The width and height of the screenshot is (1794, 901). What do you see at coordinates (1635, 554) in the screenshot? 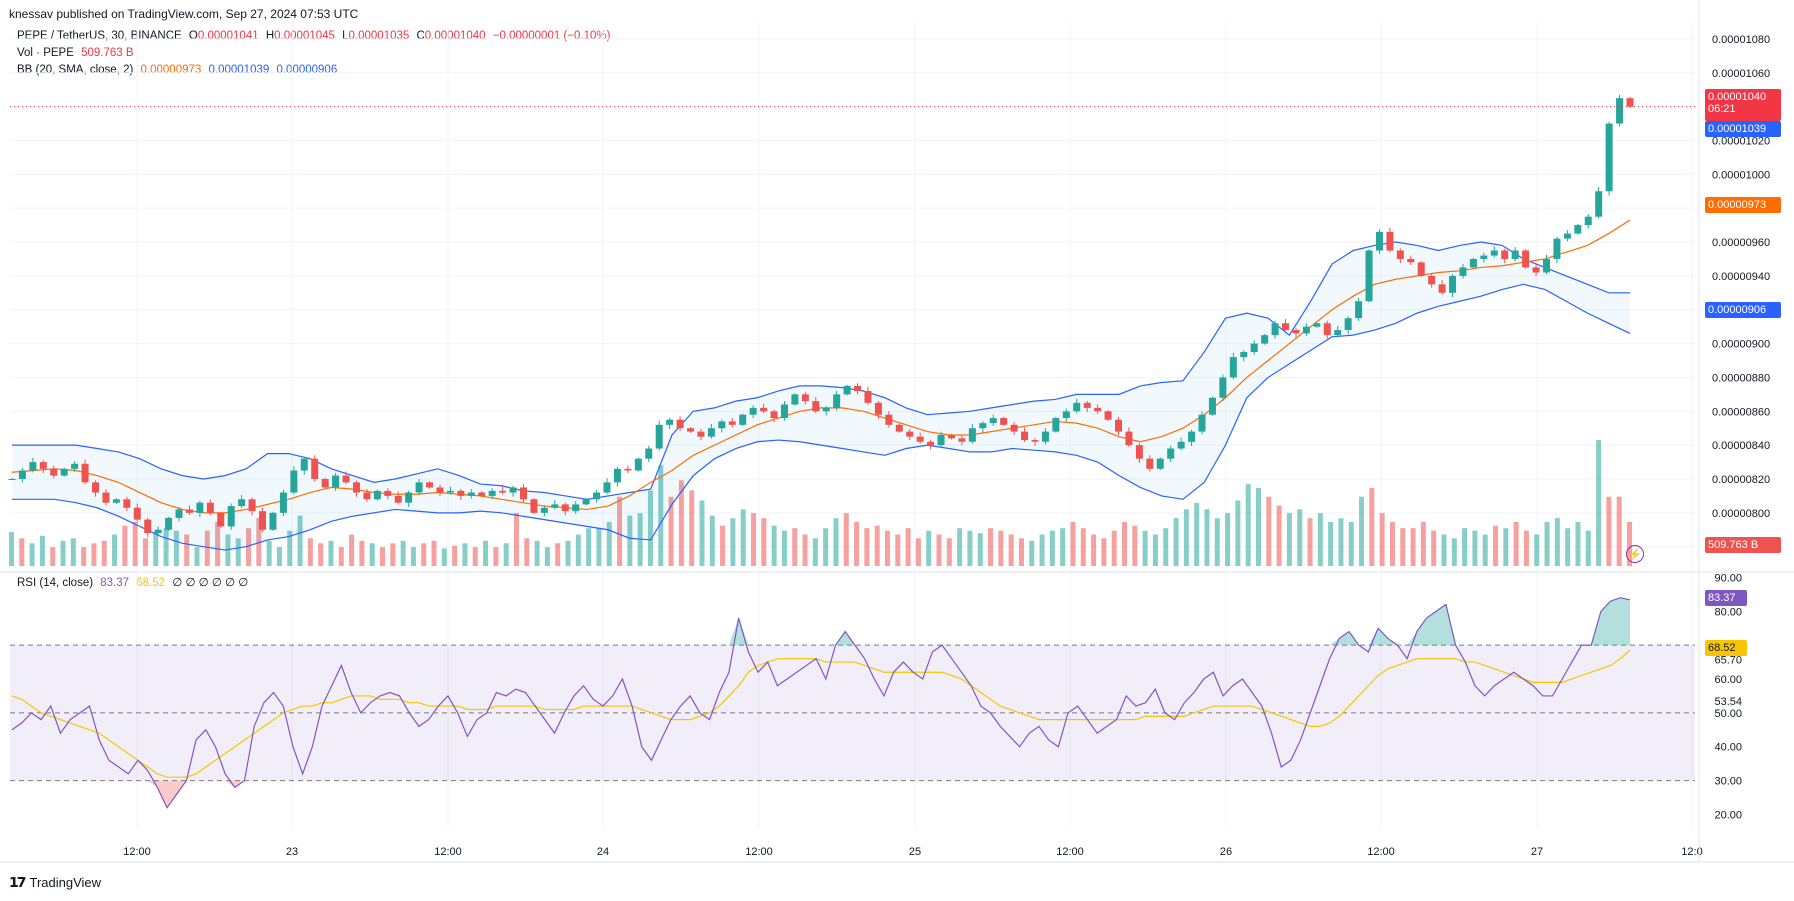
I see `lightning-icon: ⚡` at bounding box center [1635, 554].